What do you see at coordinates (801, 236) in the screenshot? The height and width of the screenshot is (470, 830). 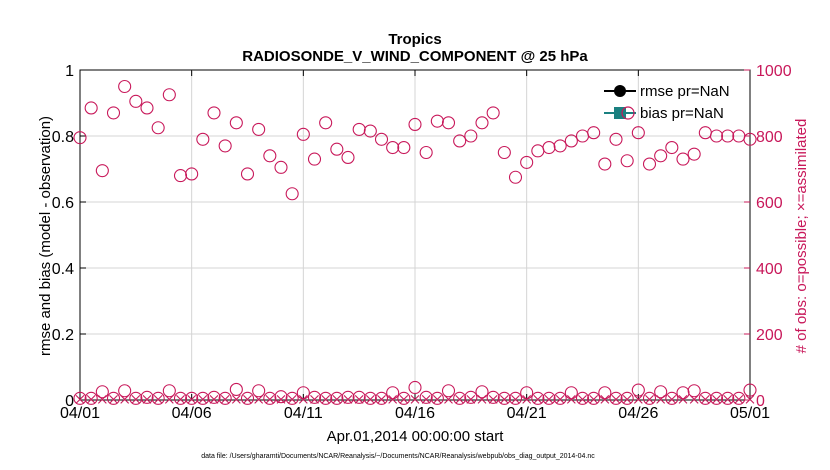 I see `y-right-axis-label: # of obs: o=possible; ×=assimilated` at bounding box center [801, 236].